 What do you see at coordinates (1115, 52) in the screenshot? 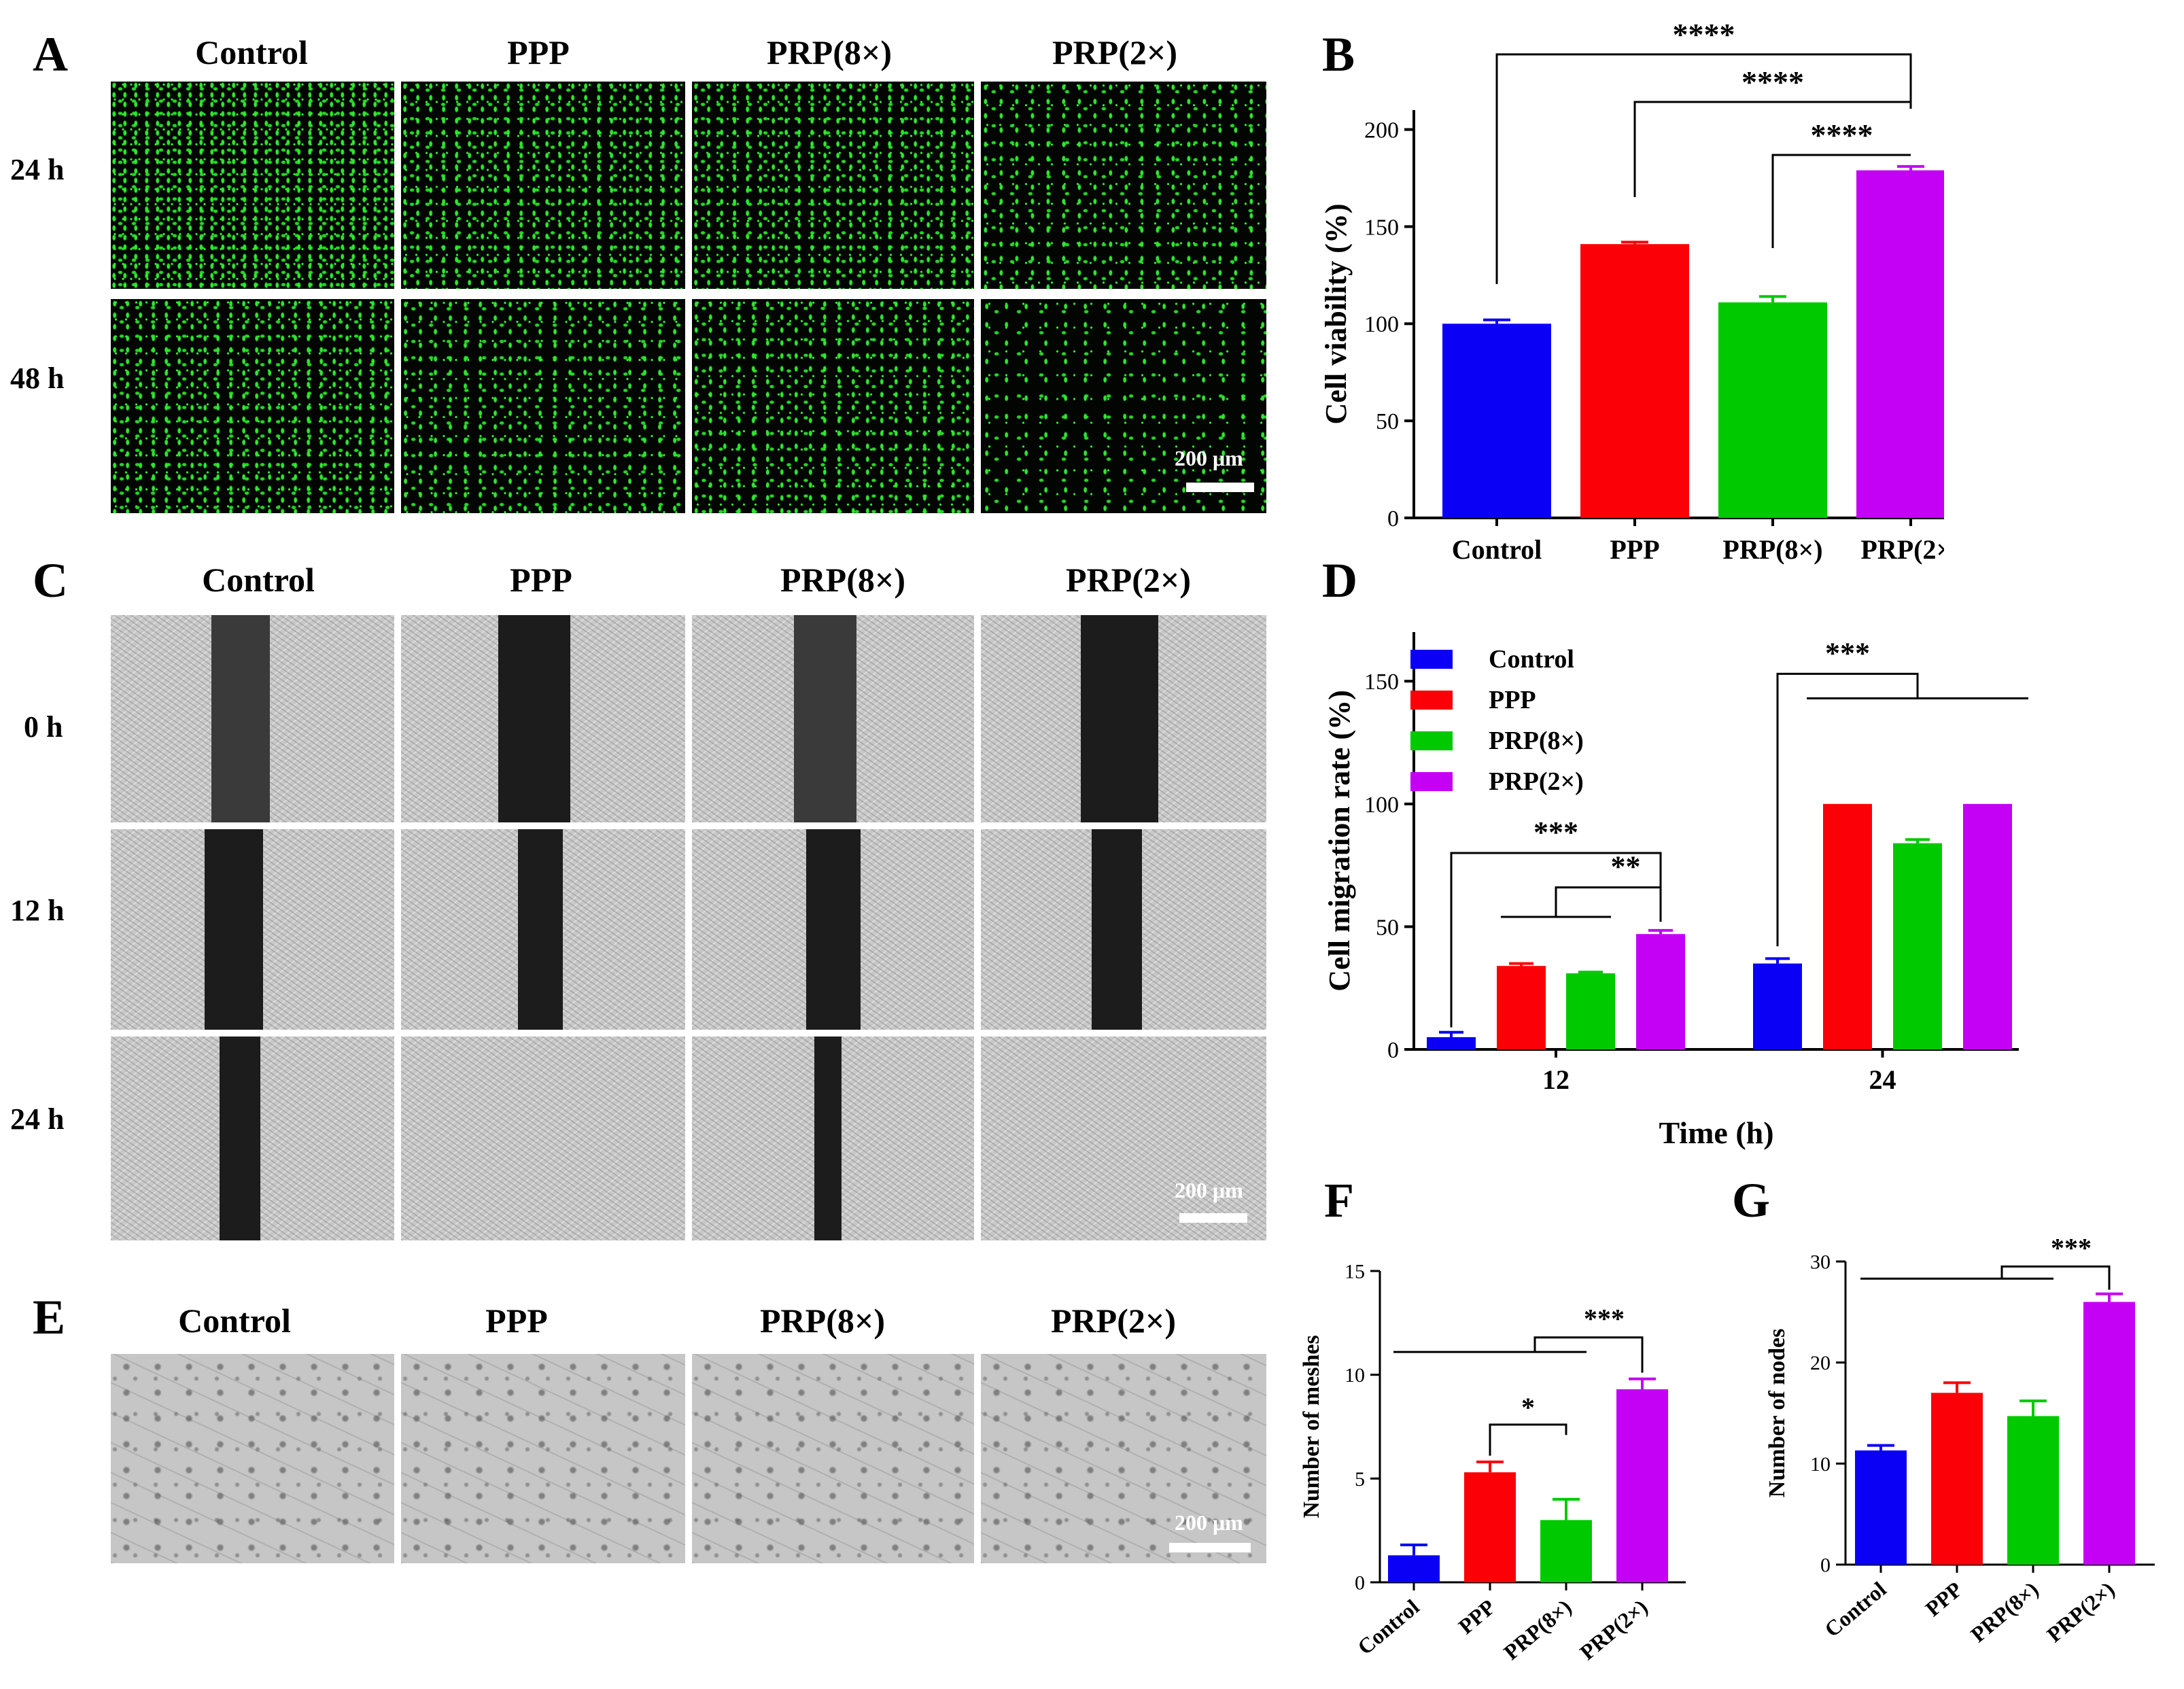
I see `col-head-a-prp2: PRP(2×)` at bounding box center [1115, 52].